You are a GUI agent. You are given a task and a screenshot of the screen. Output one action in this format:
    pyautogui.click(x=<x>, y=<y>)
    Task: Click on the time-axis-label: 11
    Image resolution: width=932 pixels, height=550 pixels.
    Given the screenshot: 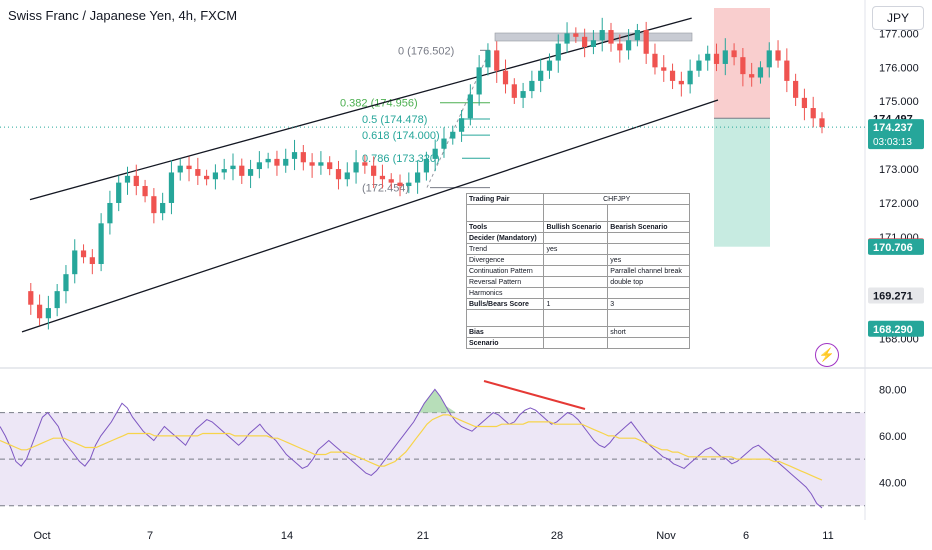 What is the action you would take?
    pyautogui.click(x=827, y=536)
    